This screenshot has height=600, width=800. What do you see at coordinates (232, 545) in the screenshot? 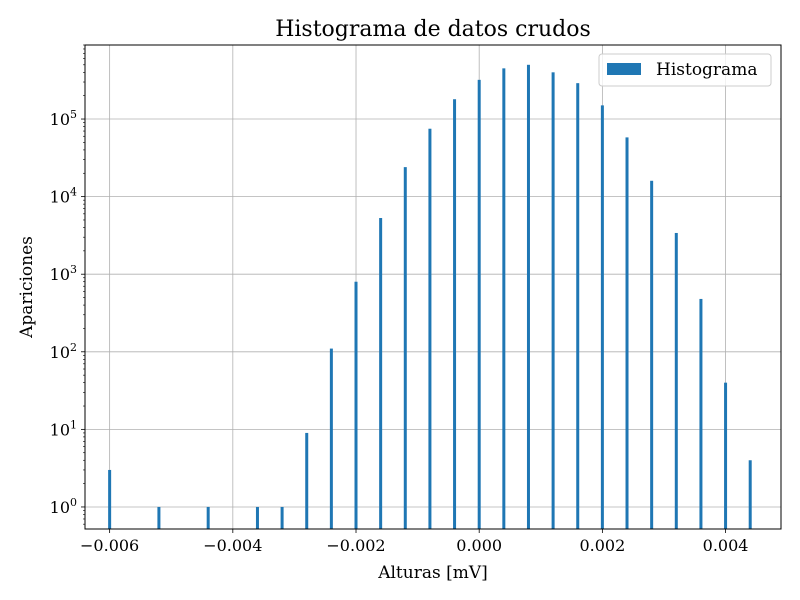
I see `x-tick-label: −0.004` at bounding box center [232, 545].